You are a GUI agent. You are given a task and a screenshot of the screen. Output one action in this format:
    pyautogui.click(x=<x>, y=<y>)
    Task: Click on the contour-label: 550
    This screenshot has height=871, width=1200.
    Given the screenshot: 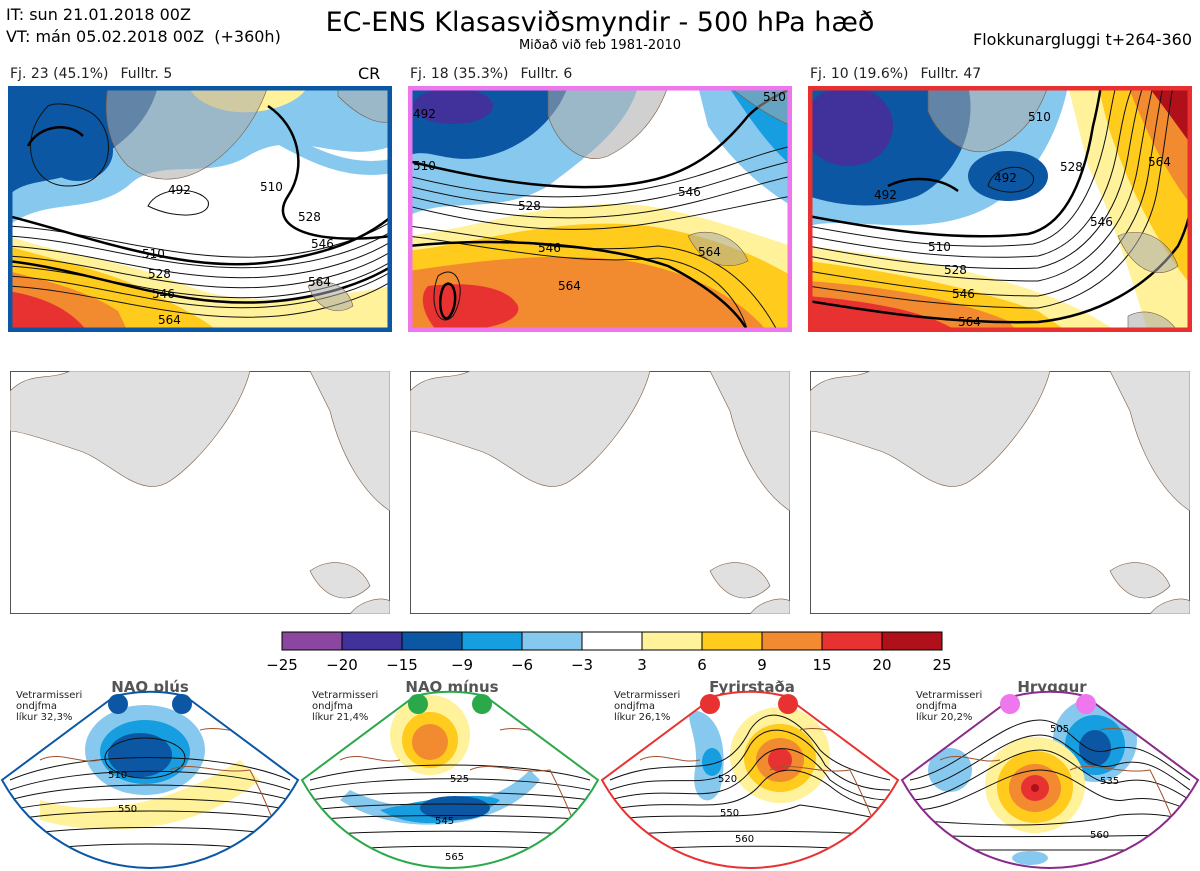 What is the action you would take?
    pyautogui.click(x=729, y=813)
    